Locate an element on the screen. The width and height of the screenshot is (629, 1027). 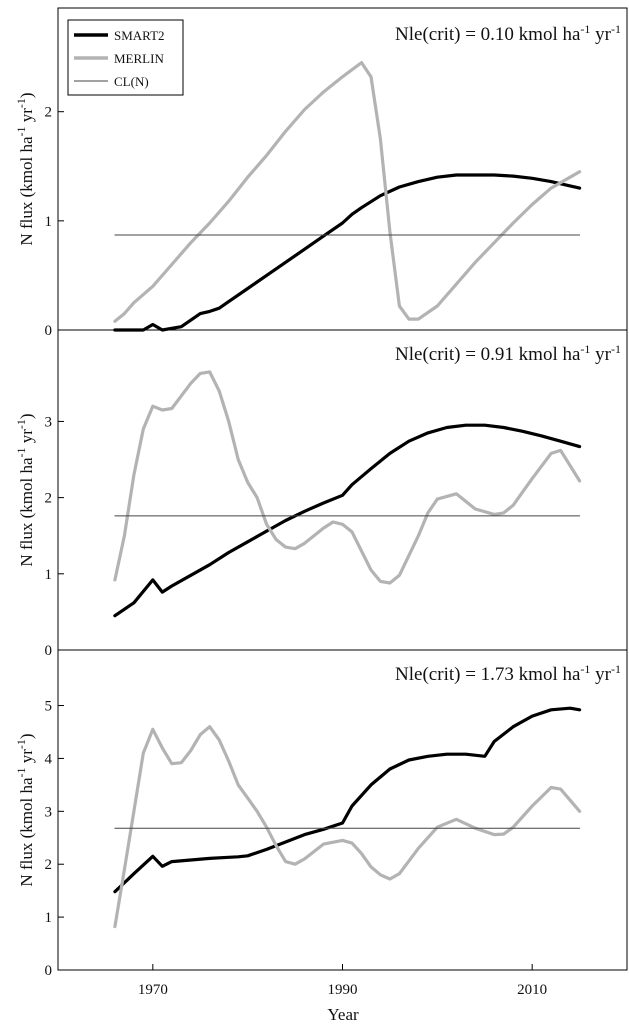
x-axis: 1970 1990 2010 is located at coordinates (342, 981).